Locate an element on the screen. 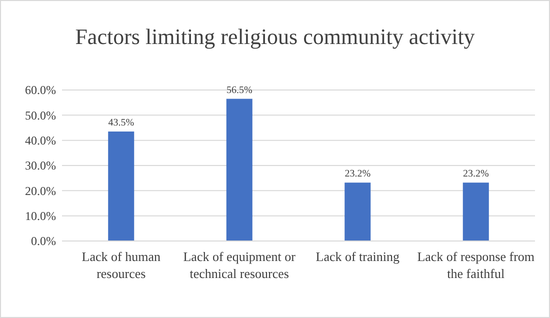 This screenshot has width=550, height=318. x-tick-label: Lack of response from the faithful is located at coordinates (476, 265).